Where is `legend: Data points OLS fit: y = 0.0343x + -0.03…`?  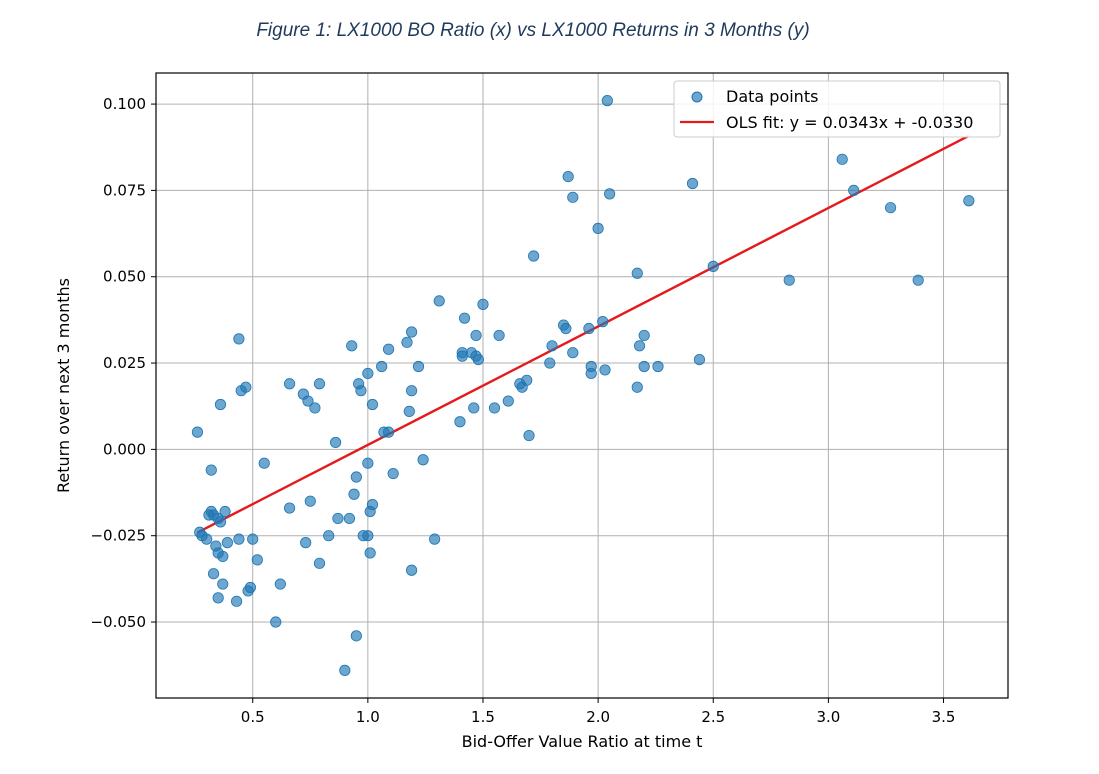
legend: Data points OLS fit: y = 0.0343x + -0.03… is located at coordinates (837, 109).